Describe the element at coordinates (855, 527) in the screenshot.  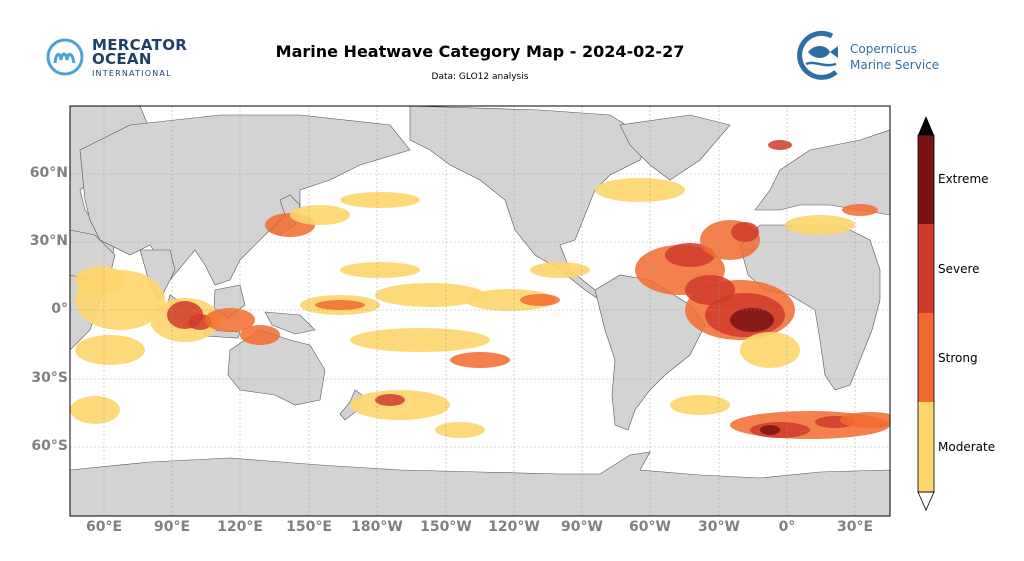
I see `lon-label-30e: 30°E` at that location.